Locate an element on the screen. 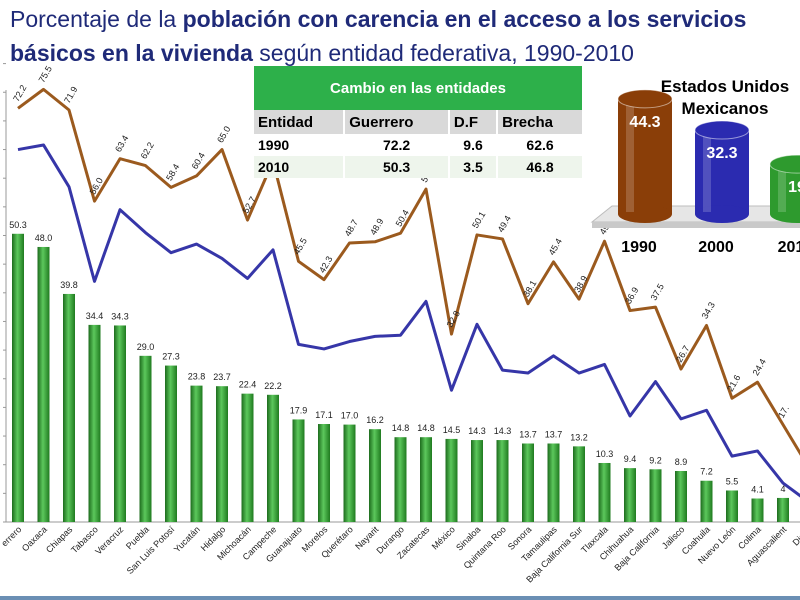 The image size is (800, 600). footer-bar is located at coordinates (400, 598).